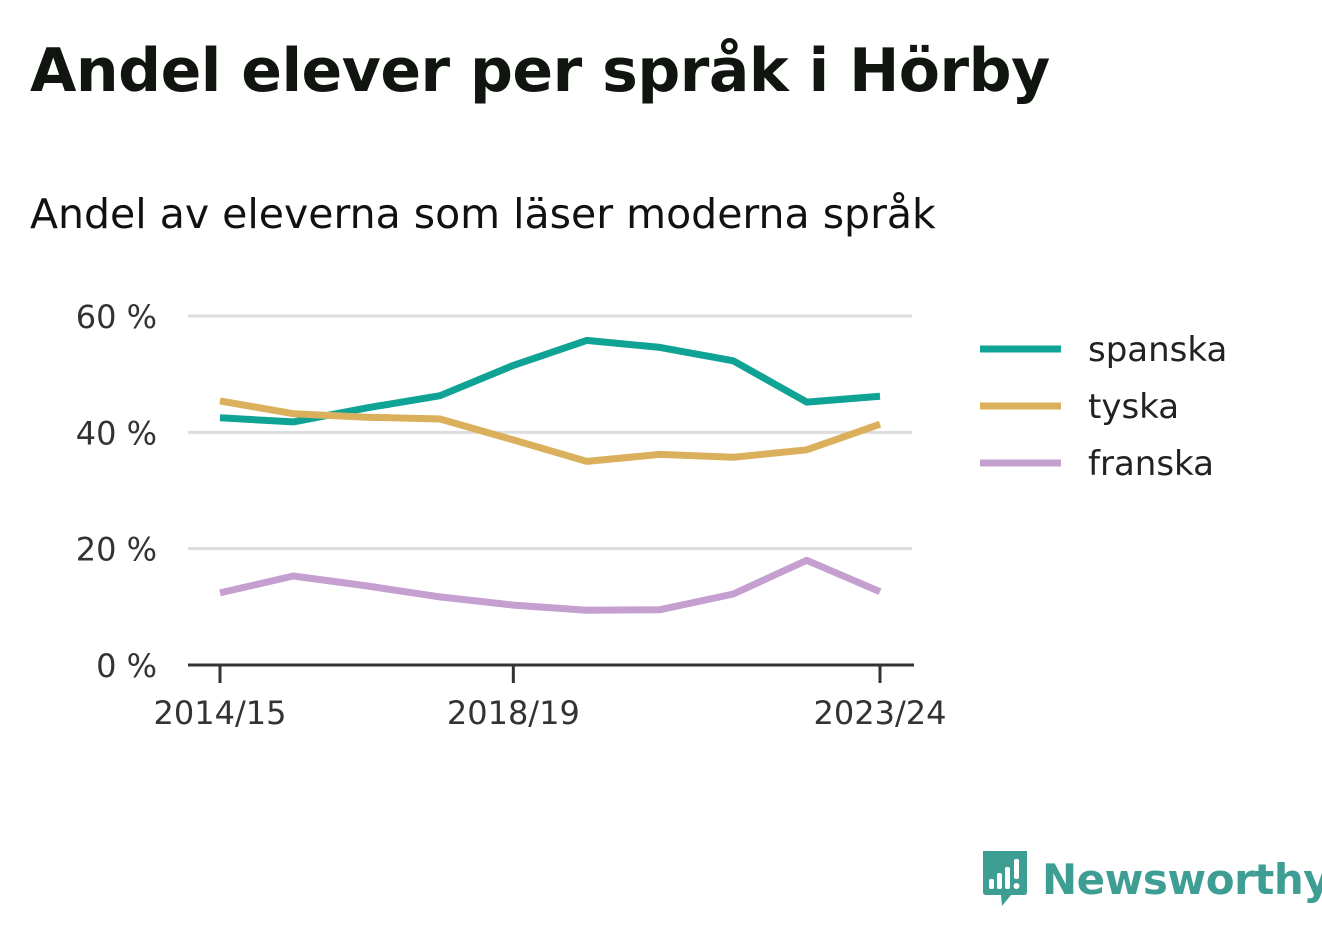 This screenshot has width=1322, height=939. I want to click on y-tick-label: 60 %, so click(116, 317).